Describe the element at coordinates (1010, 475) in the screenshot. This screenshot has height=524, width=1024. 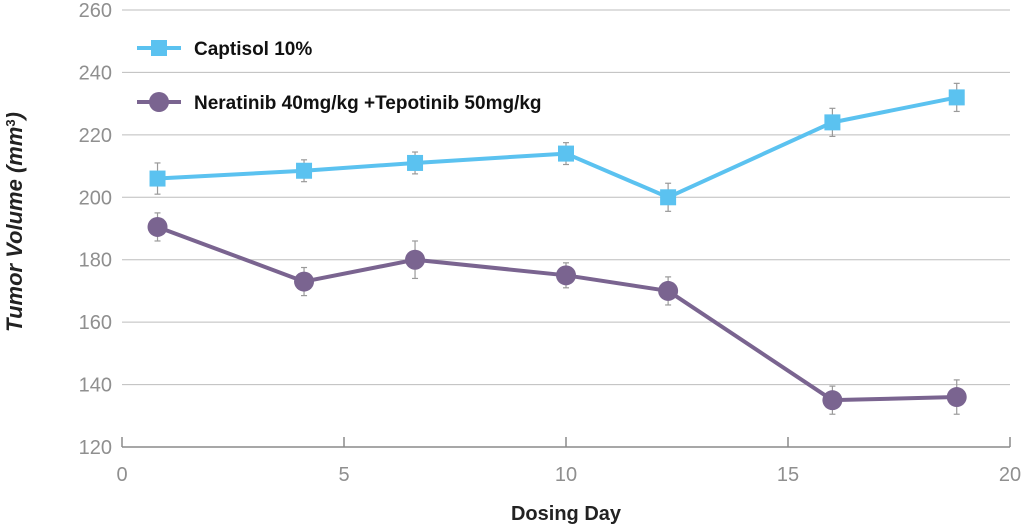
I see `x-tick-label-20: 20` at that location.